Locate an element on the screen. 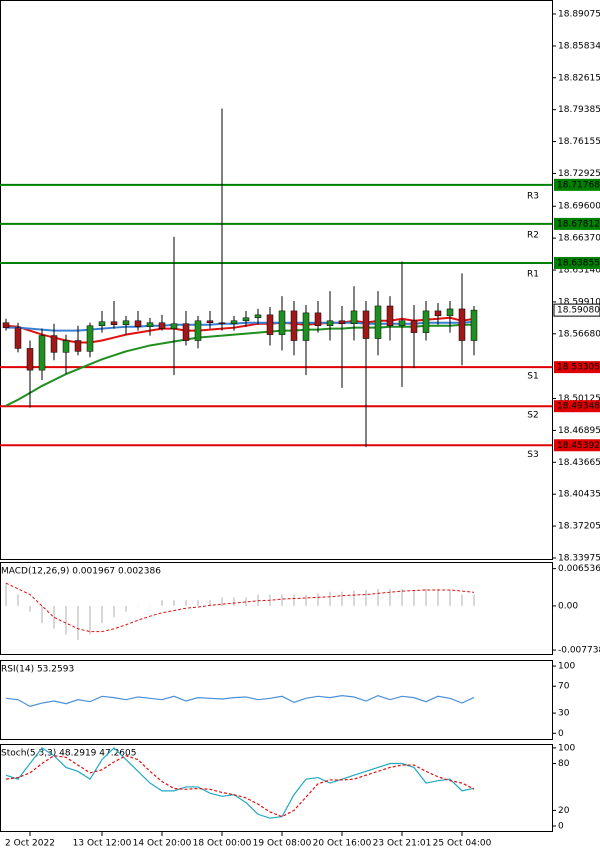 The width and height of the screenshot is (600, 851). y-tick-label: 0.006536 is located at coordinates (579, 569).